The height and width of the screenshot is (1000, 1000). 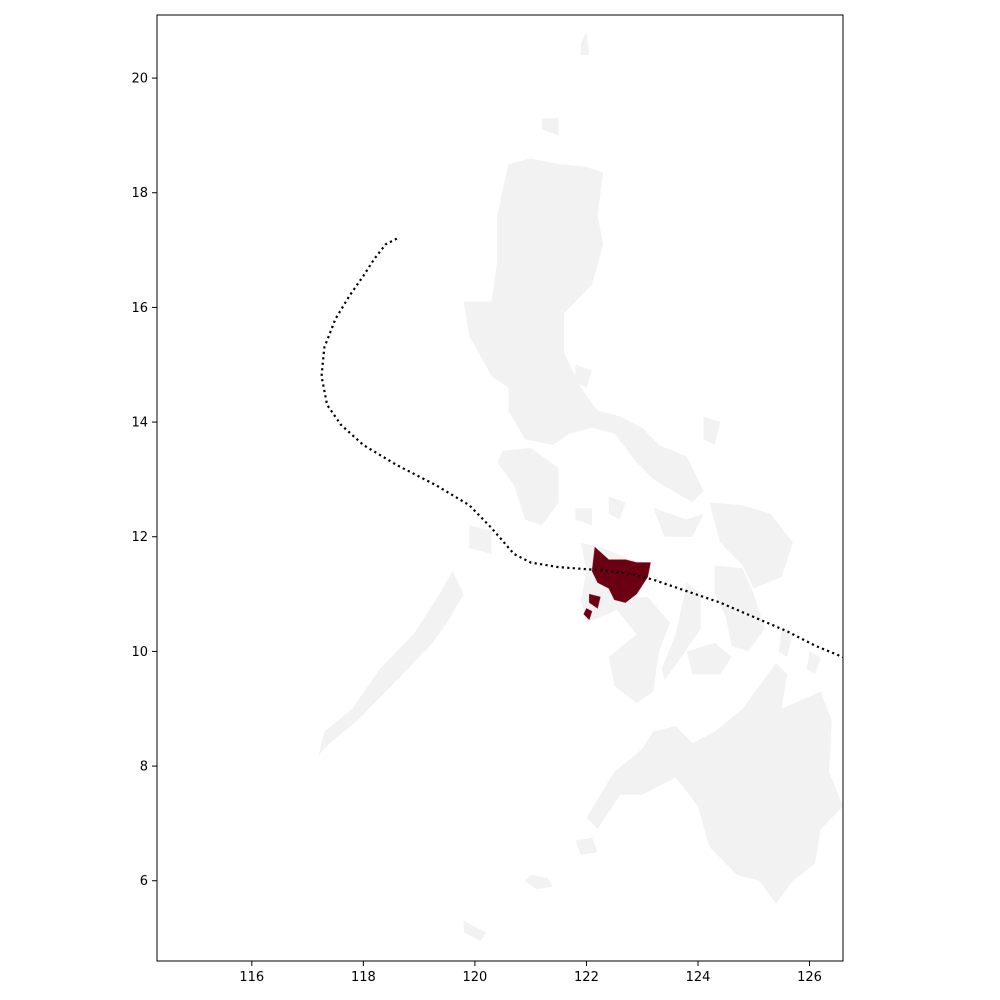 I want to click on x-tick-label: 126, so click(x=809, y=977).